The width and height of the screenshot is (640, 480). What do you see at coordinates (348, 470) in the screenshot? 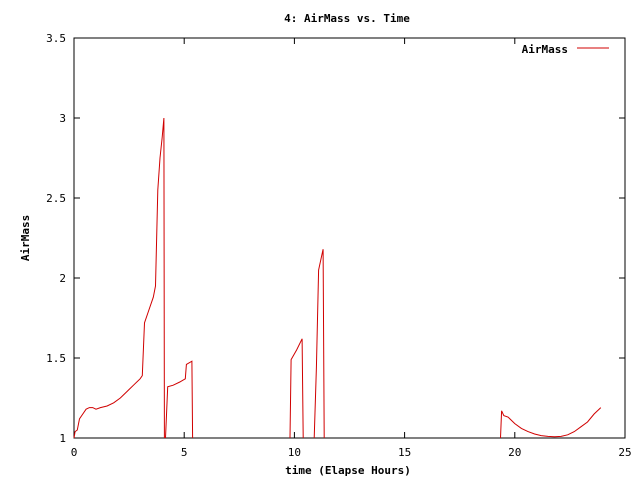
I see `x-axis-label: time (Elapse Hours)` at bounding box center [348, 470].